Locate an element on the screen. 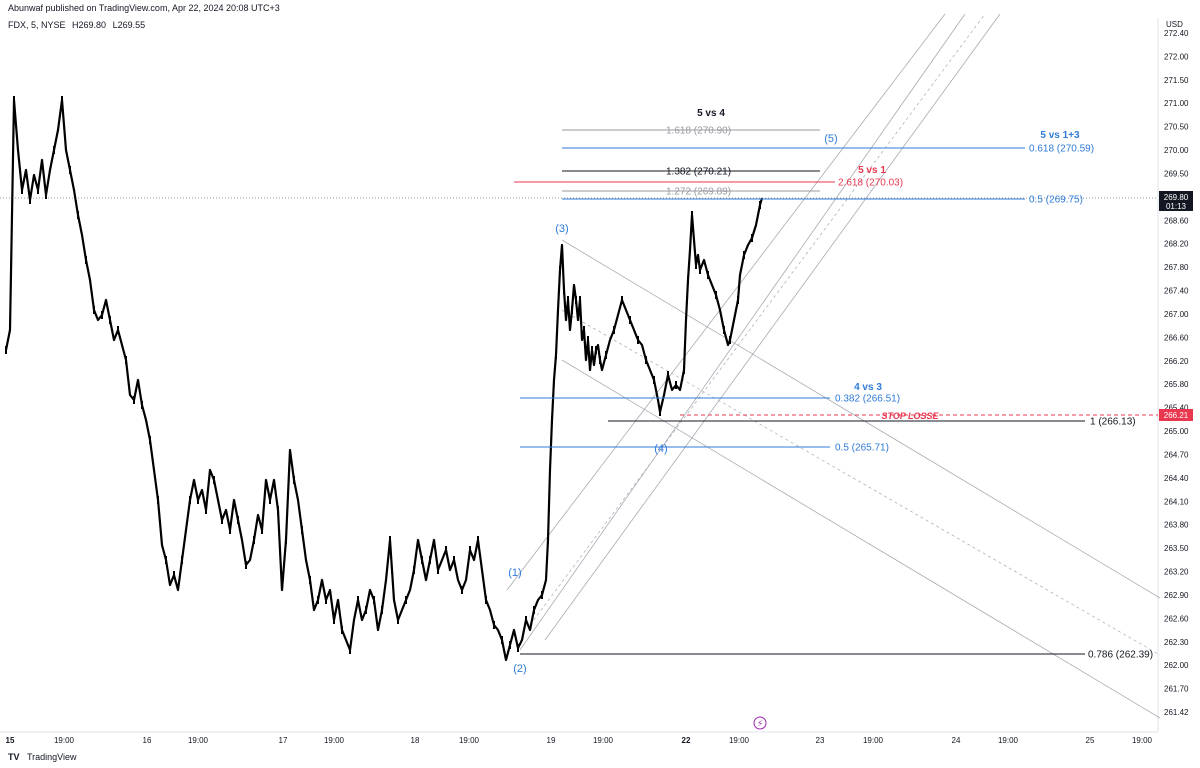  x-tick-label: 18 is located at coordinates (415, 740).